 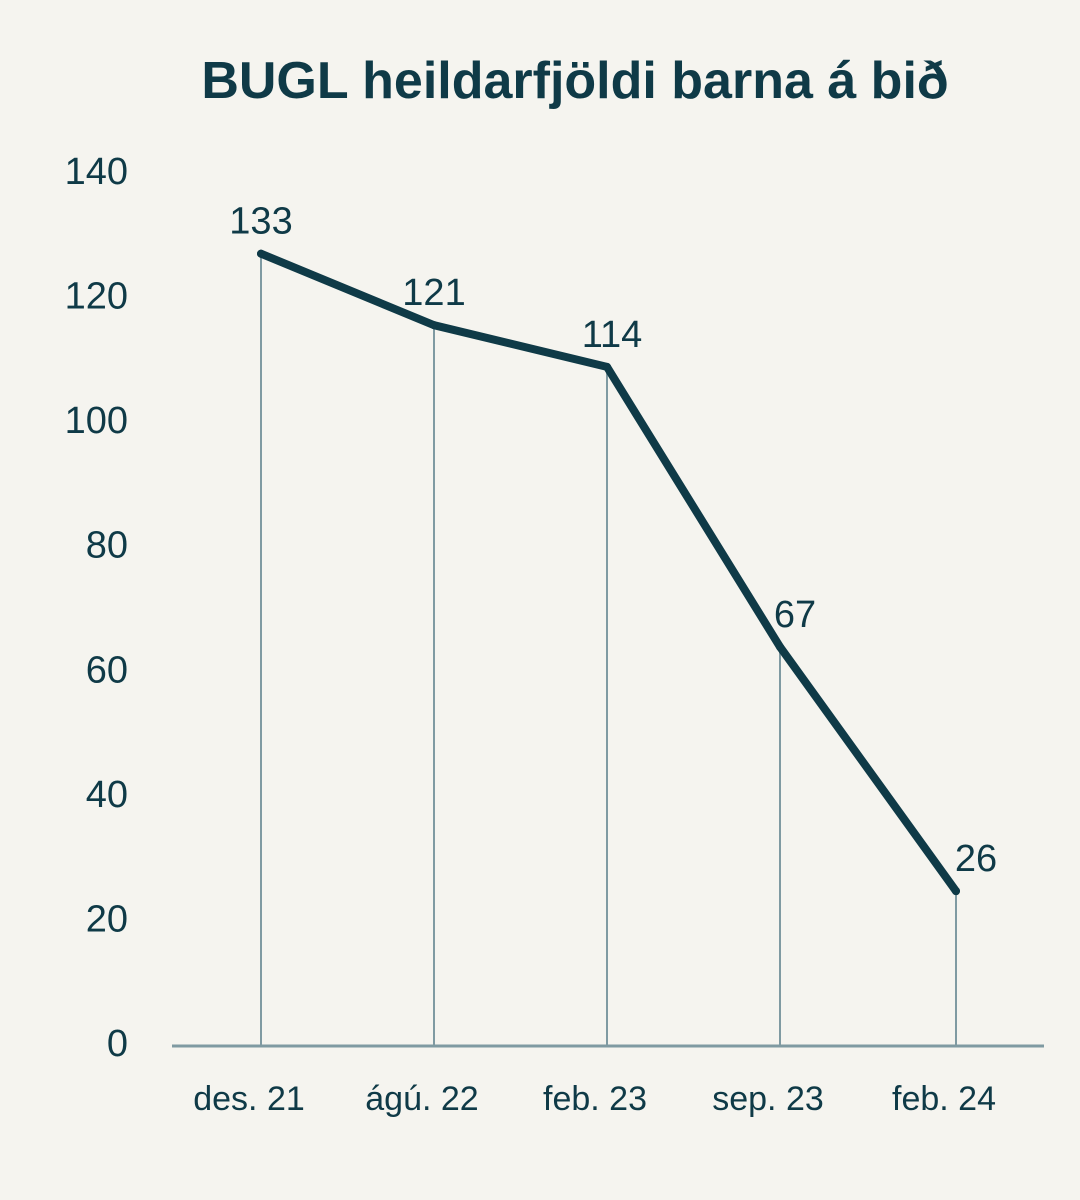 I want to click on y-axis-ticks: 0 20 40 60 80 100 120 140, so click(x=96, y=608).